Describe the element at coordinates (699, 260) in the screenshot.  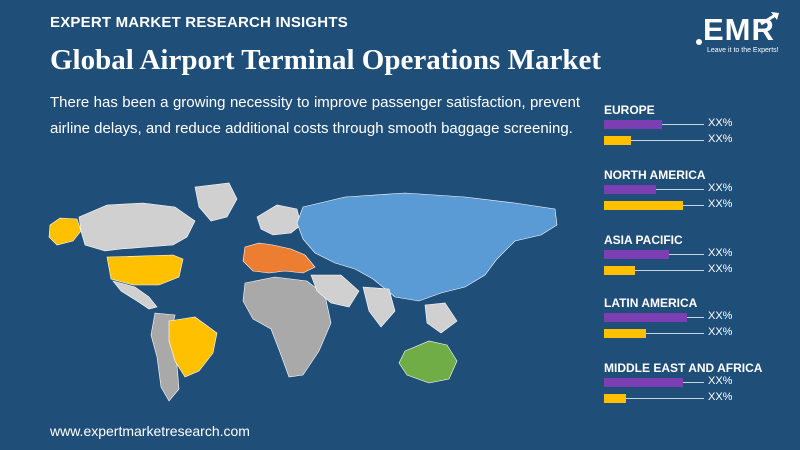
I see `region-asia-pacific: ASIA PACIFIC XX% XX%` at that location.